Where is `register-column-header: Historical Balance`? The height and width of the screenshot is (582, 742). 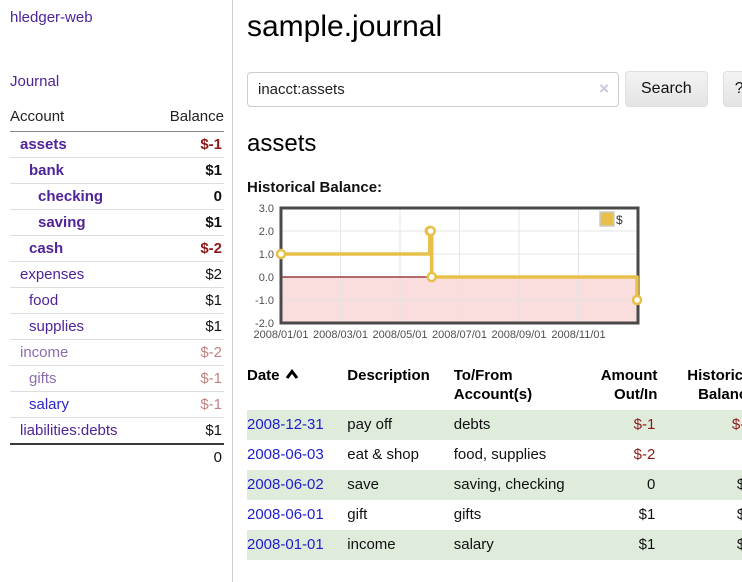 register-column-header: Historical Balance is located at coordinates (699, 388).